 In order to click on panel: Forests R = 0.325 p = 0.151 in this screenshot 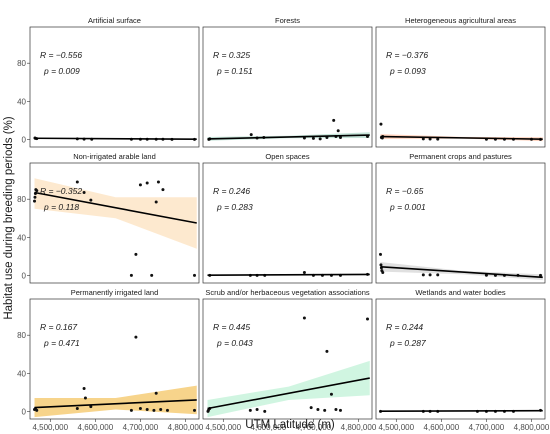, I will do `click(287, 82)`.